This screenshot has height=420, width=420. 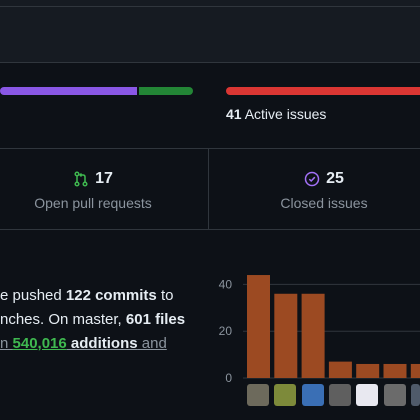 What do you see at coordinates (102, 343) in the screenshot?
I see `additions-label: additions` at bounding box center [102, 343].